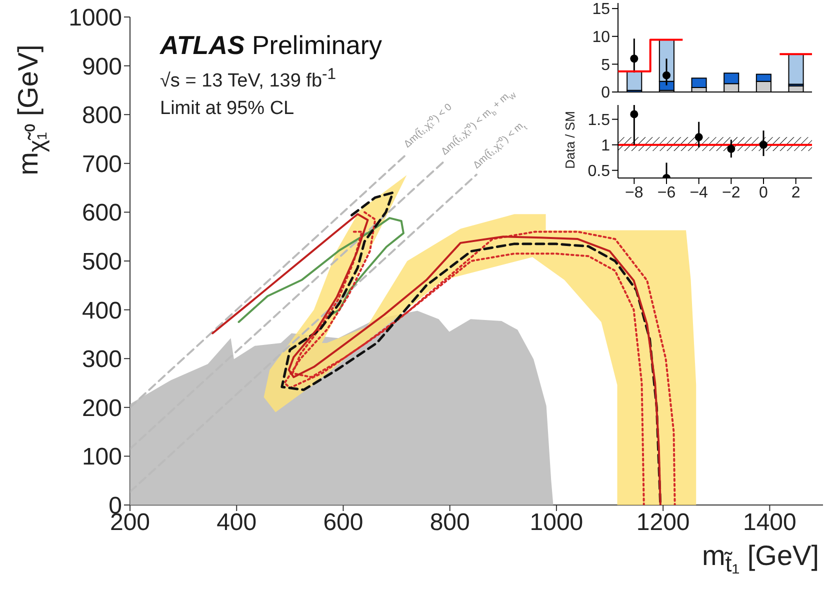 The height and width of the screenshot is (592, 825). What do you see at coordinates (343, 522) in the screenshot?
I see `x-tick-label: 600` at bounding box center [343, 522].